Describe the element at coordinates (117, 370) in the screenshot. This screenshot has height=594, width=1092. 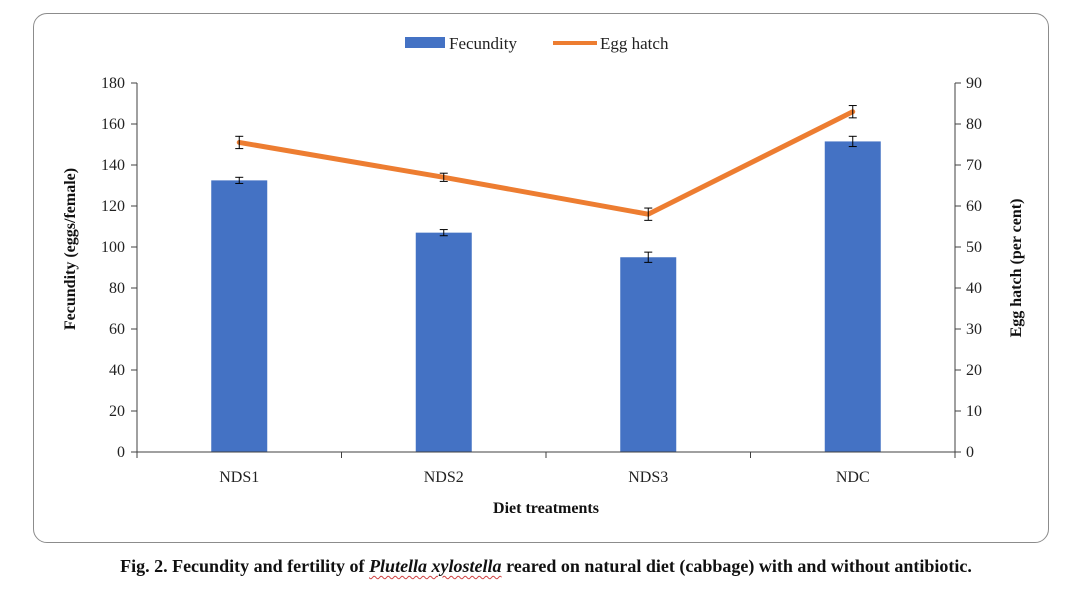
I see `y-left-tick-label: 40` at that location.